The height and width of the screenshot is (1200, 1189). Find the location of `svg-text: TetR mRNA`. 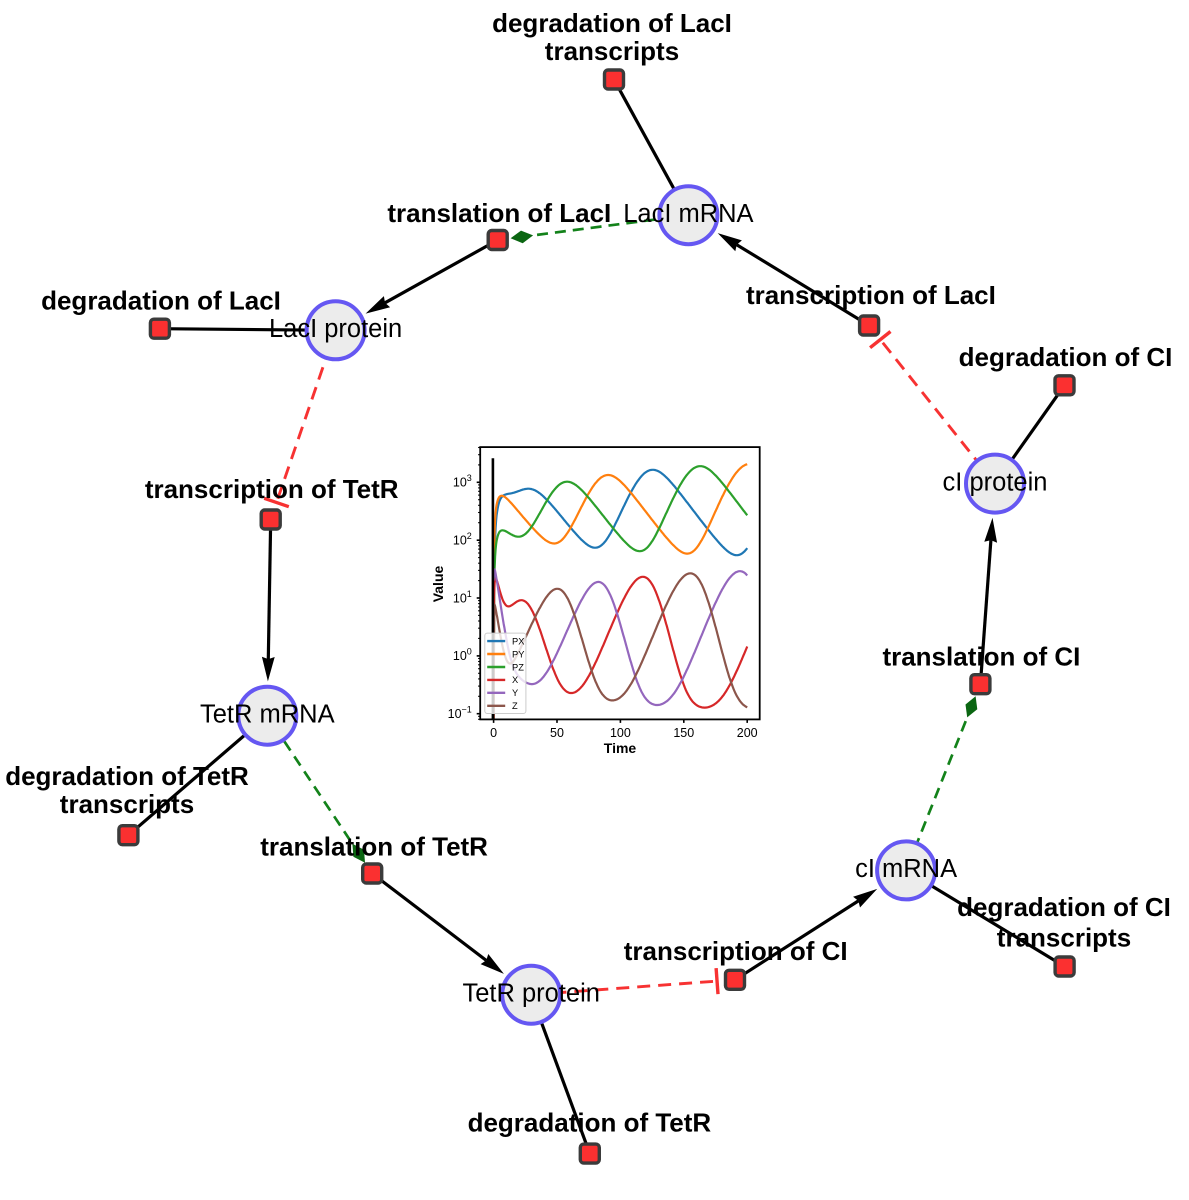

svg-text: TetR mRNA is located at coordinates (267, 715).